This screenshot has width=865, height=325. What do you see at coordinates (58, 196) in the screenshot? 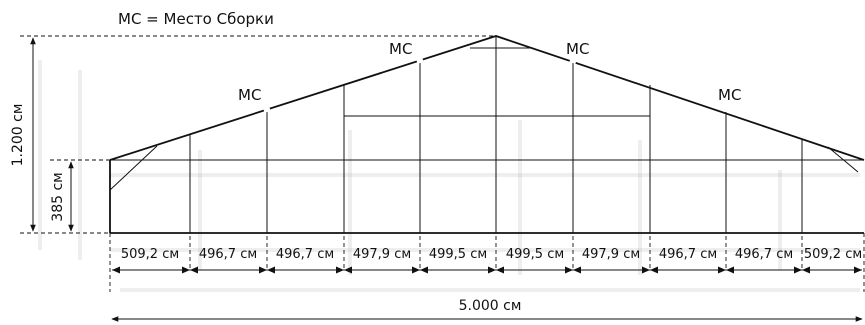
I see `wall-height-label: 385 см` at bounding box center [58, 196].